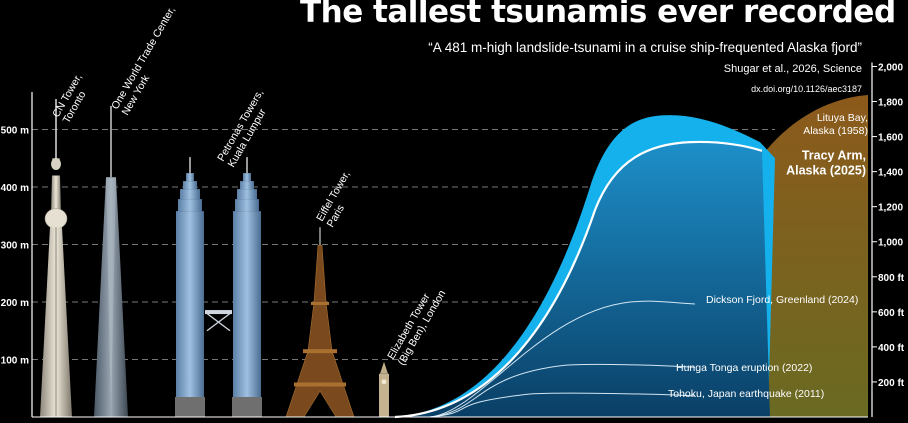 The image size is (908, 423). What do you see at coordinates (338, 199) in the screenshot?
I see `building-label: Eiffel Tower,Paris` at bounding box center [338, 199].